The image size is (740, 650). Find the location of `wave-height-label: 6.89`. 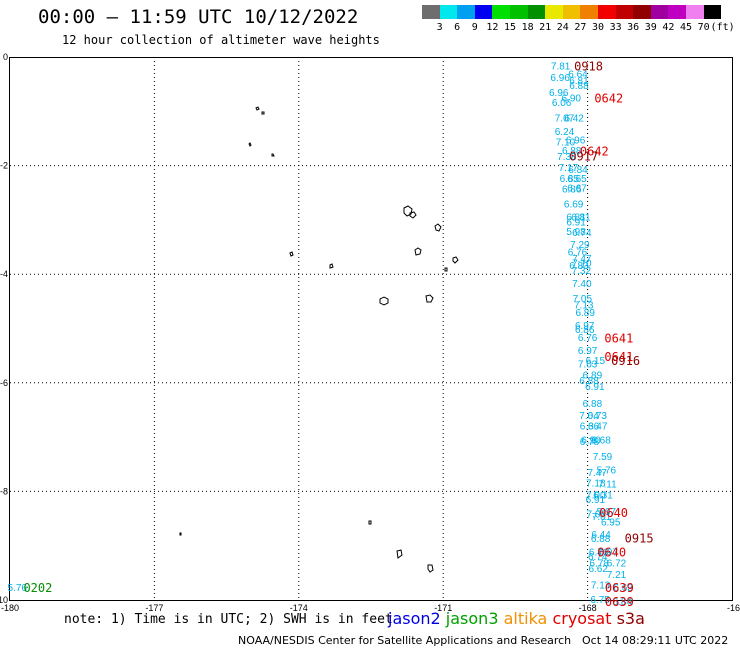

wave-height-label: 6.89 is located at coordinates (593, 376).